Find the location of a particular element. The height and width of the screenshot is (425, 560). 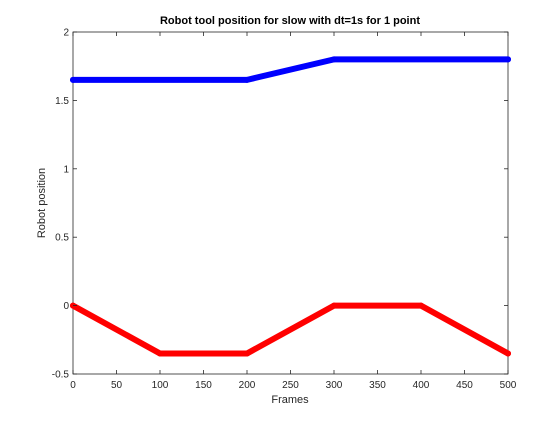

x-axis-label: Frames is located at coordinates (290, 400).